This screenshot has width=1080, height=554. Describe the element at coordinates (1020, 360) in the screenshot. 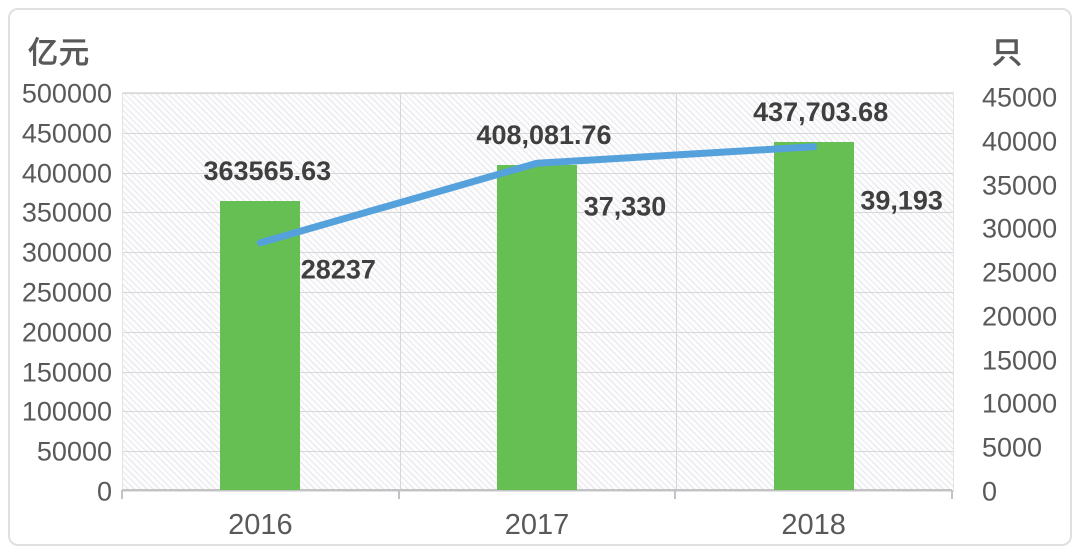

I see `right-axis-tick-label: 15000` at that location.